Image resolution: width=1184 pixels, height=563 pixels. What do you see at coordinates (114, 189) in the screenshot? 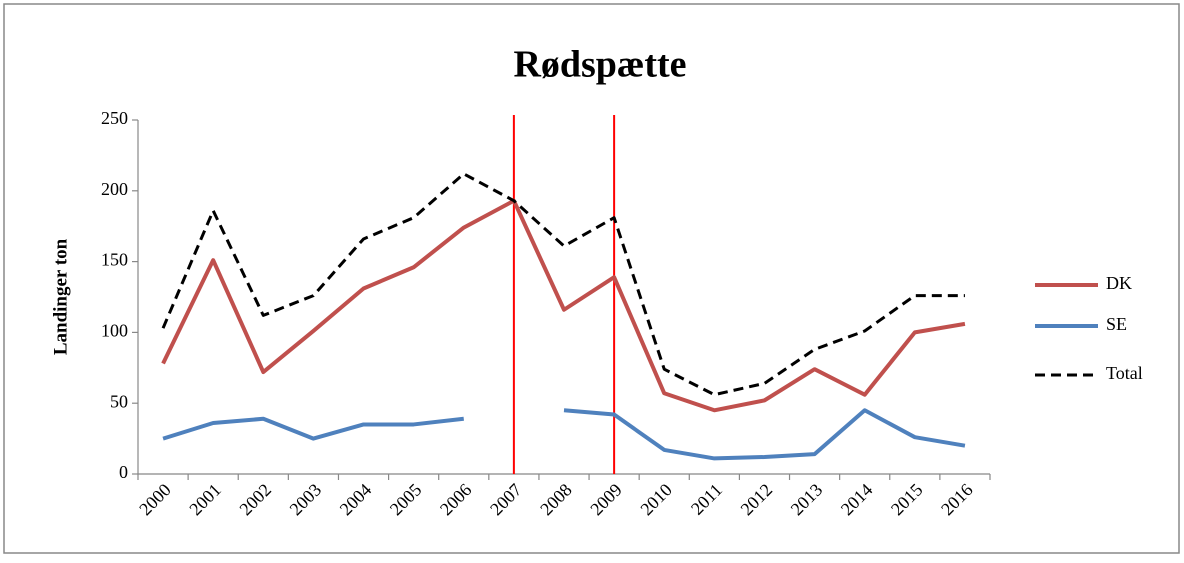
I see `y-tick-label: 200` at bounding box center [114, 189].